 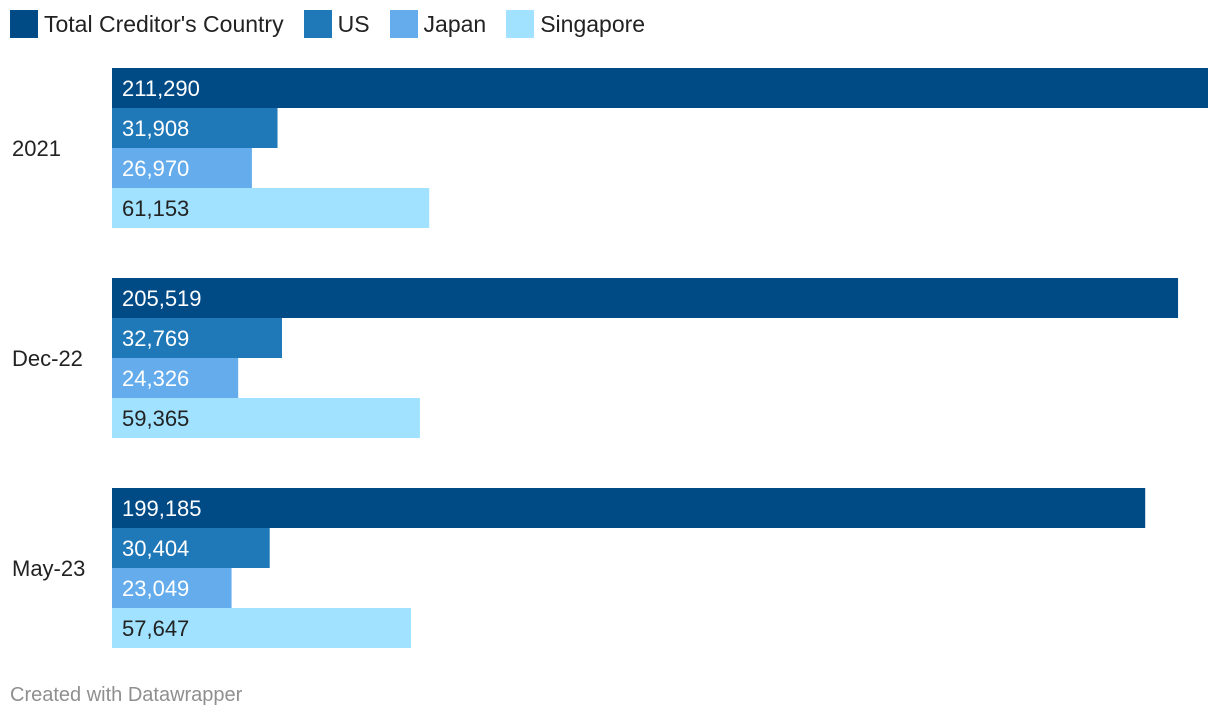 I want to click on legend-swatch-us, so click(x=317, y=24).